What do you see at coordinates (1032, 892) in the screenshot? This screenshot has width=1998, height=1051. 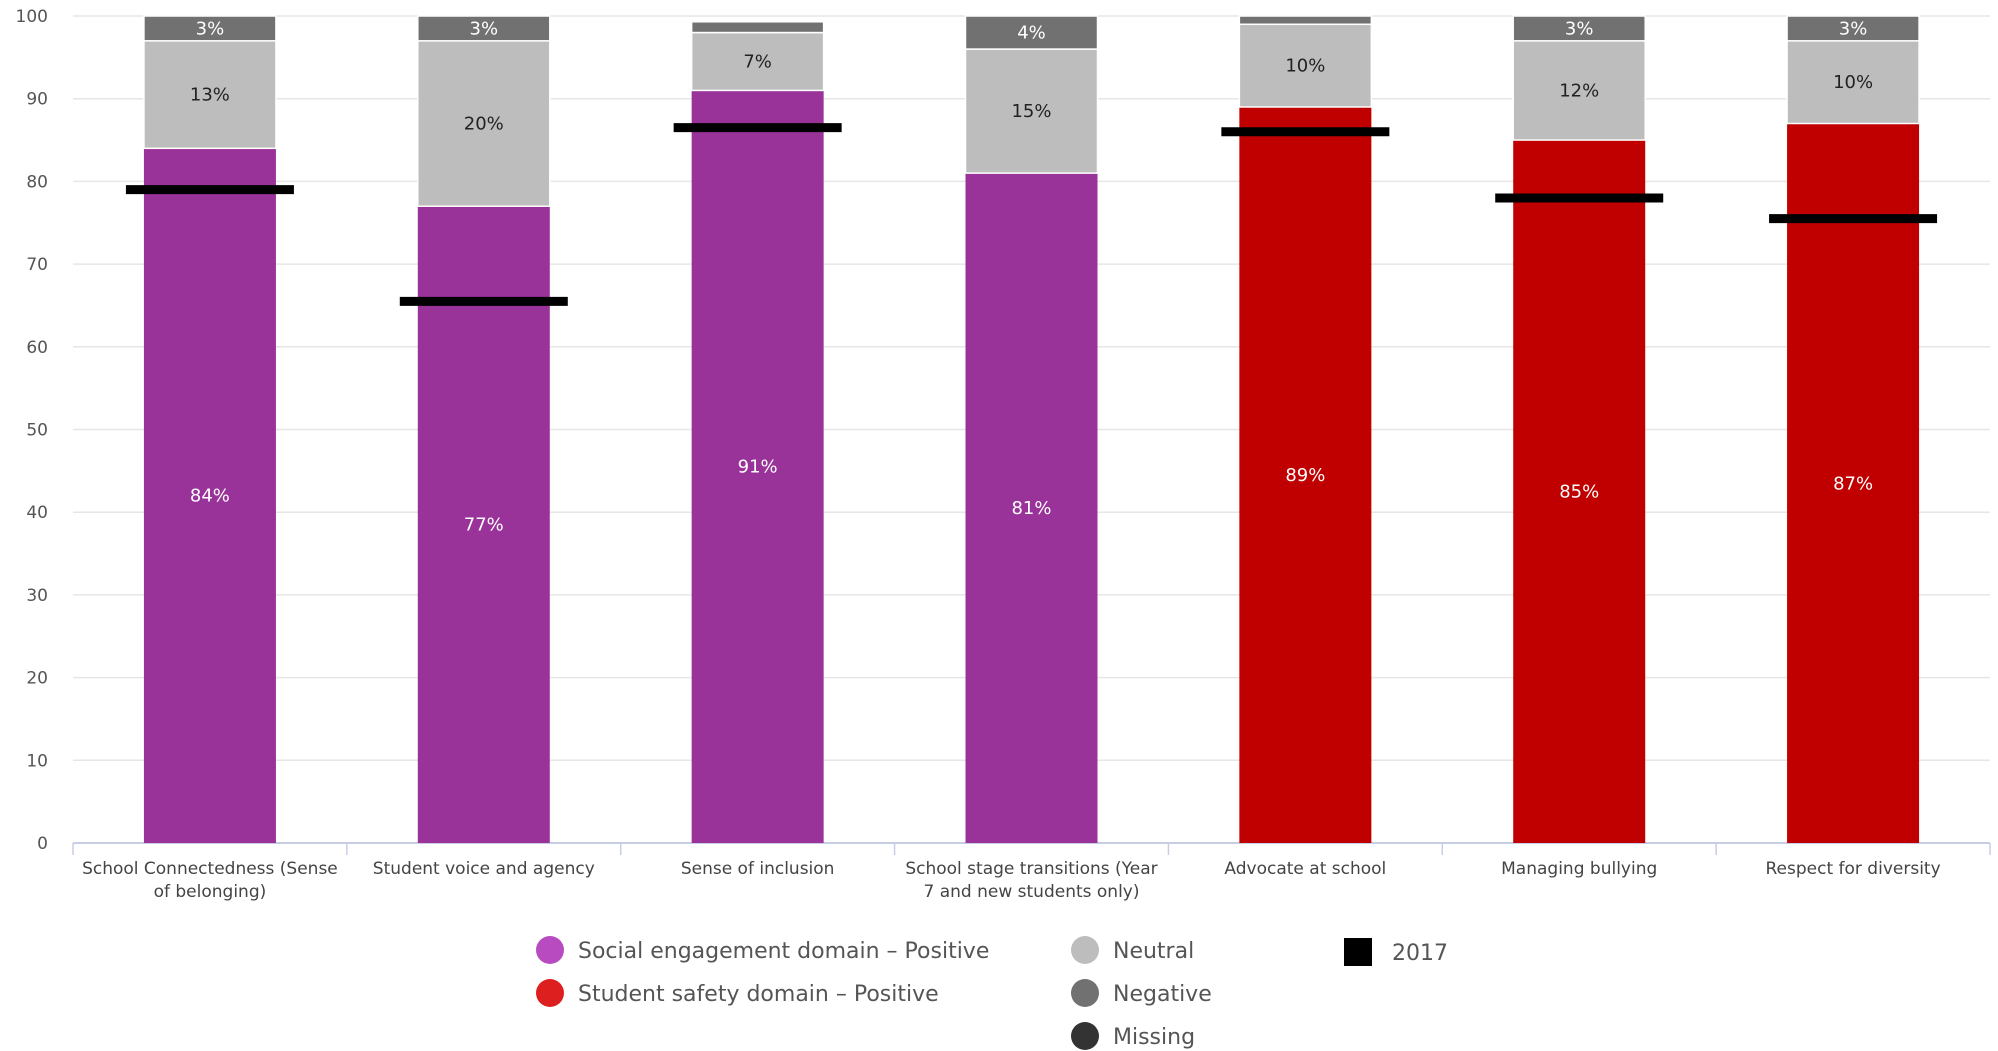 I see `x-category-label: 7 and new students only)` at bounding box center [1032, 892].